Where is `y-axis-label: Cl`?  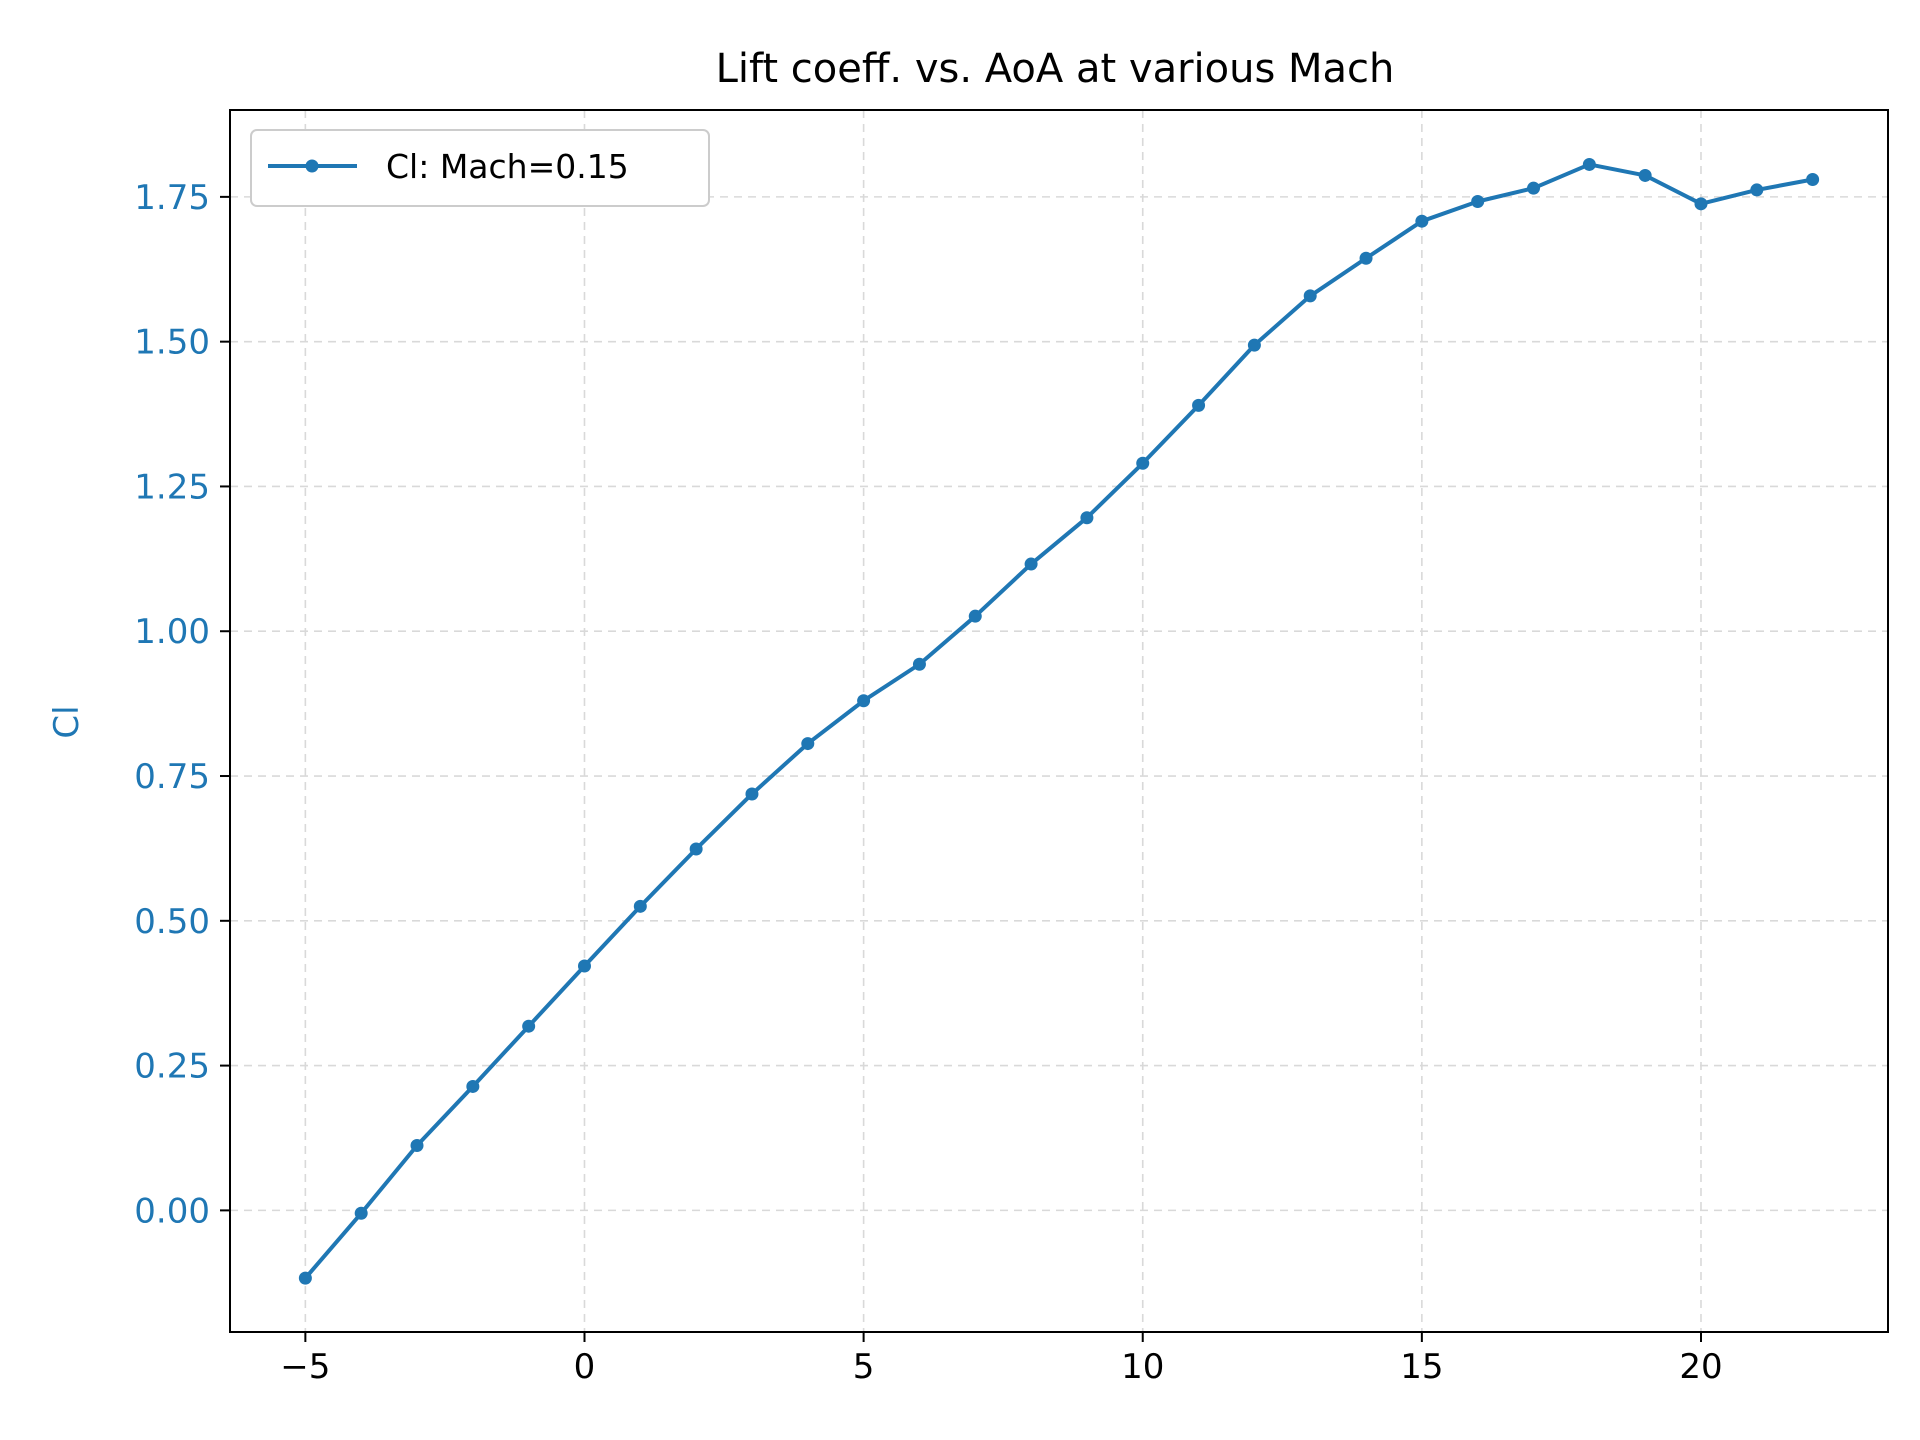
y-axis-label: Cl is located at coordinates (67, 721).